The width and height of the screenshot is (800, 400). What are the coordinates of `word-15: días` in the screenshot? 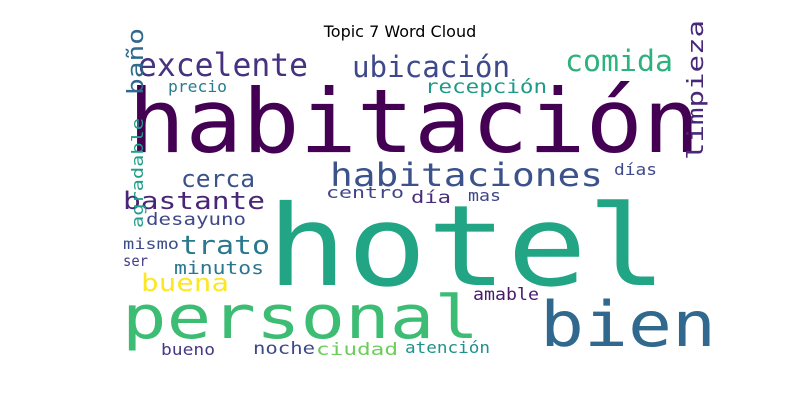 It's located at (635, 169).